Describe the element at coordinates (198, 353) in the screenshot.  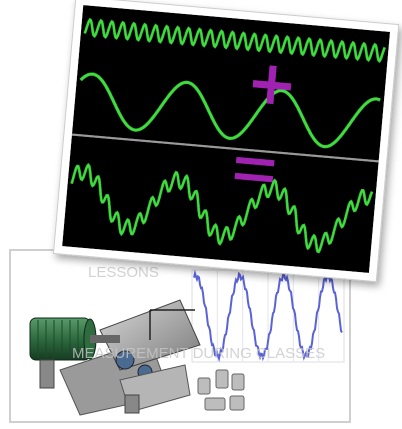
I see `watermark-bottom: MEASUREMENT DURING CLASSES` at that location.